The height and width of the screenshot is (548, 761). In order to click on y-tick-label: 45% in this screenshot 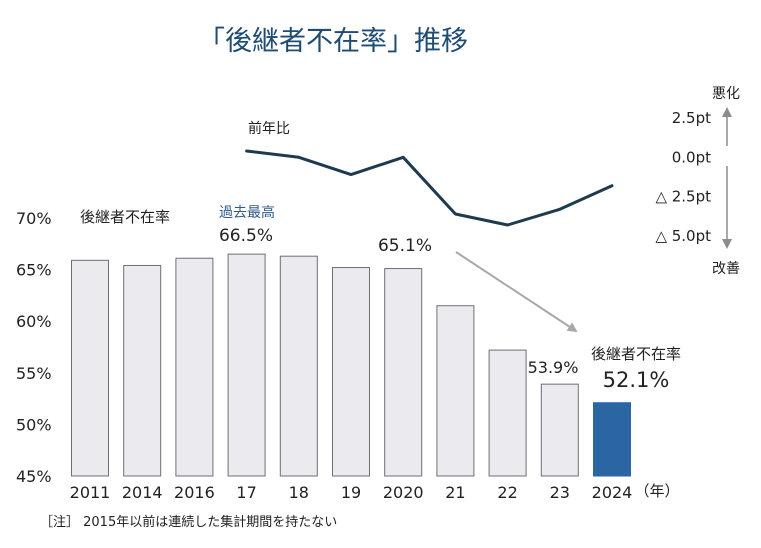, I will do `click(34, 476)`.